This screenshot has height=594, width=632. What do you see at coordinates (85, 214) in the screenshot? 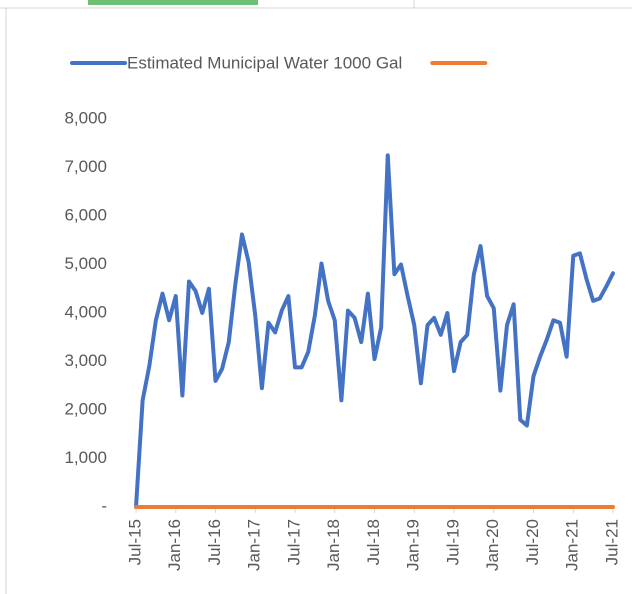
I see `y-tick-label: 6,000` at bounding box center [85, 214].